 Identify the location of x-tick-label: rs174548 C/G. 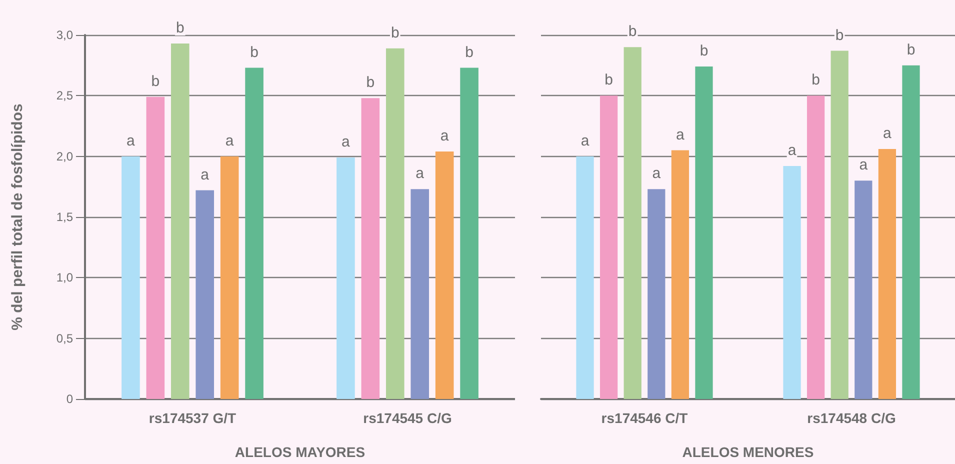
(851, 418).